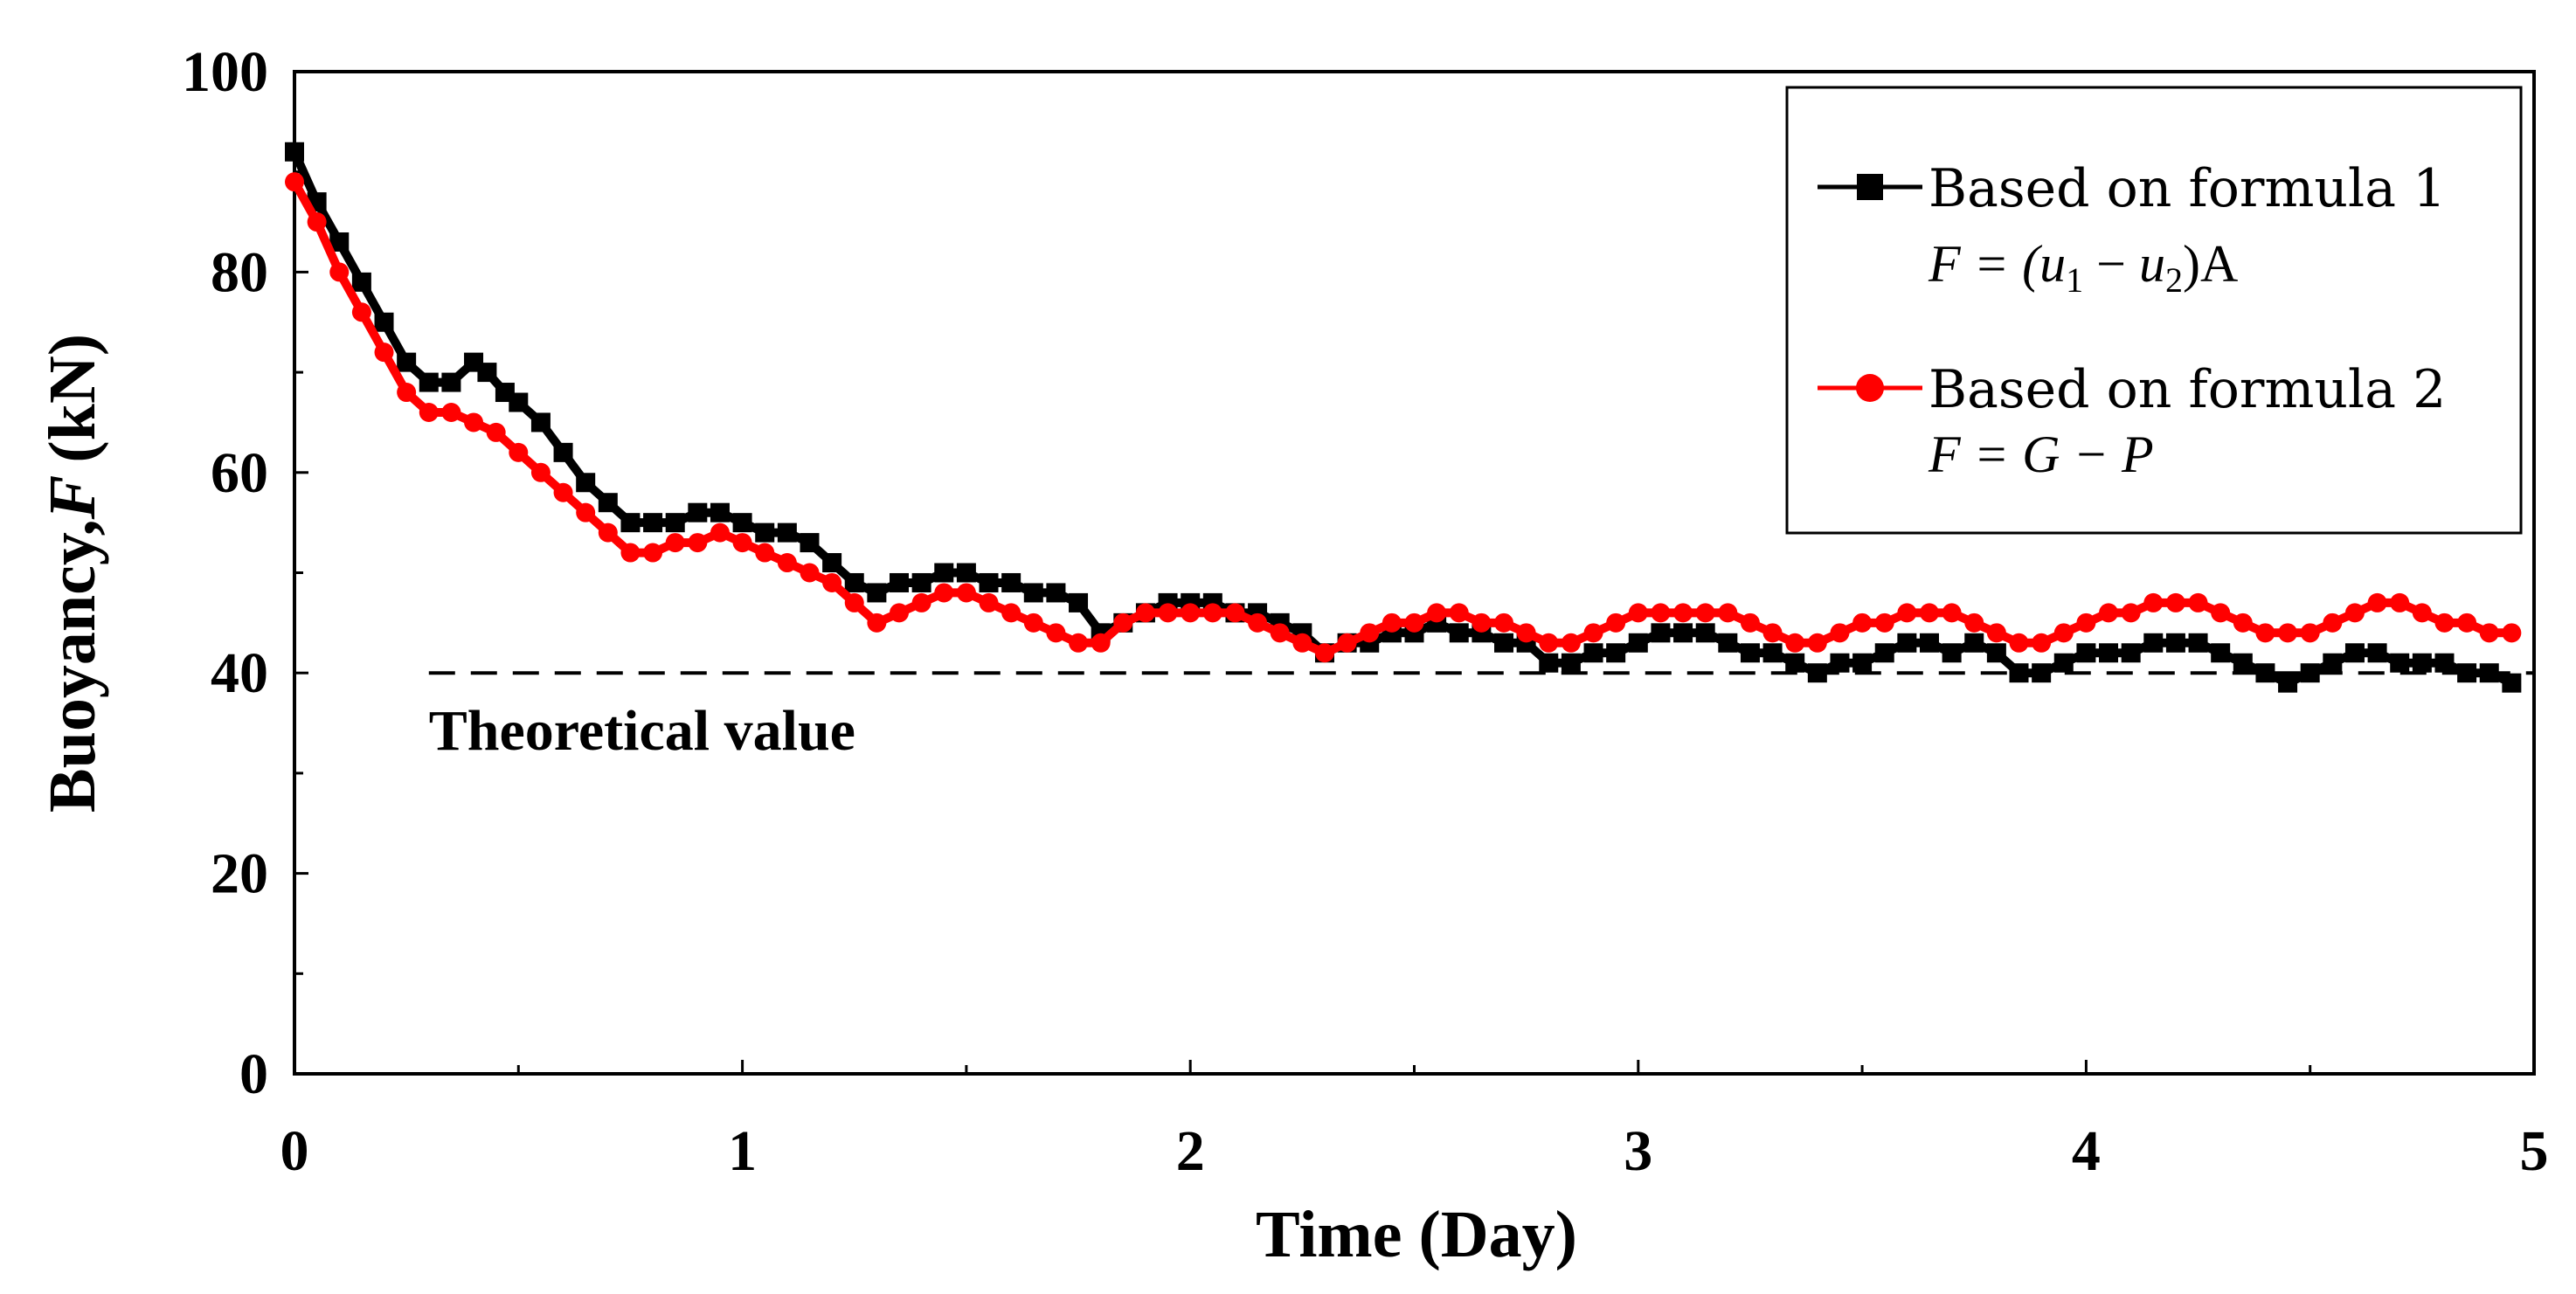  I want to click on x-tick-label: 5, so click(2534, 1151).